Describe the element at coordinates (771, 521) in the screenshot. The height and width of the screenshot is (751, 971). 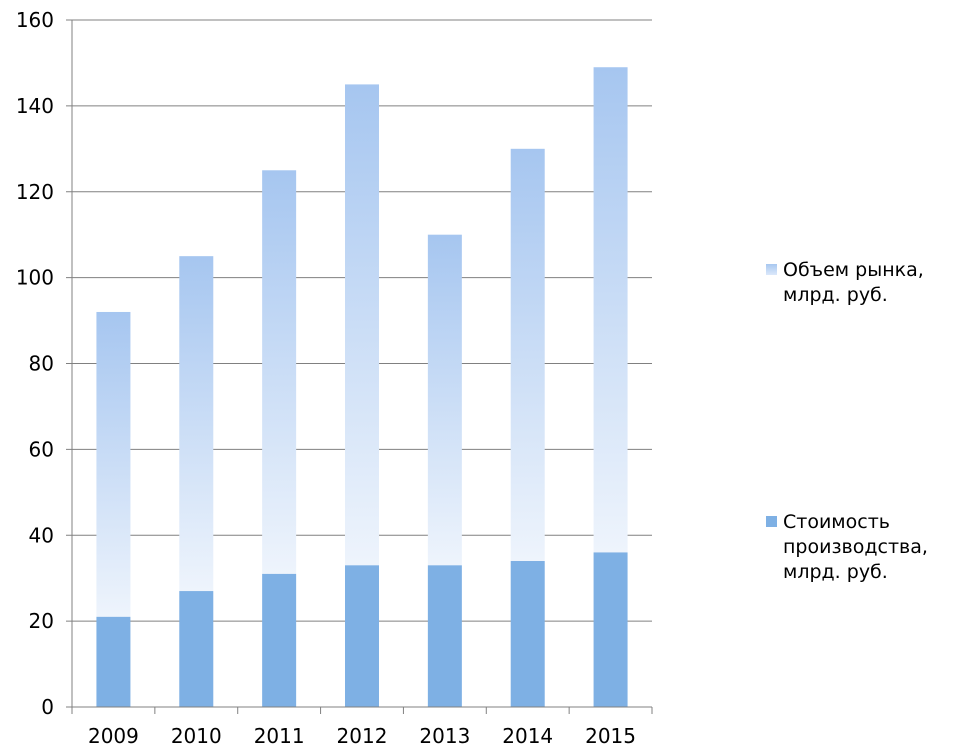
I see `legend-swatch-production-cost` at that location.